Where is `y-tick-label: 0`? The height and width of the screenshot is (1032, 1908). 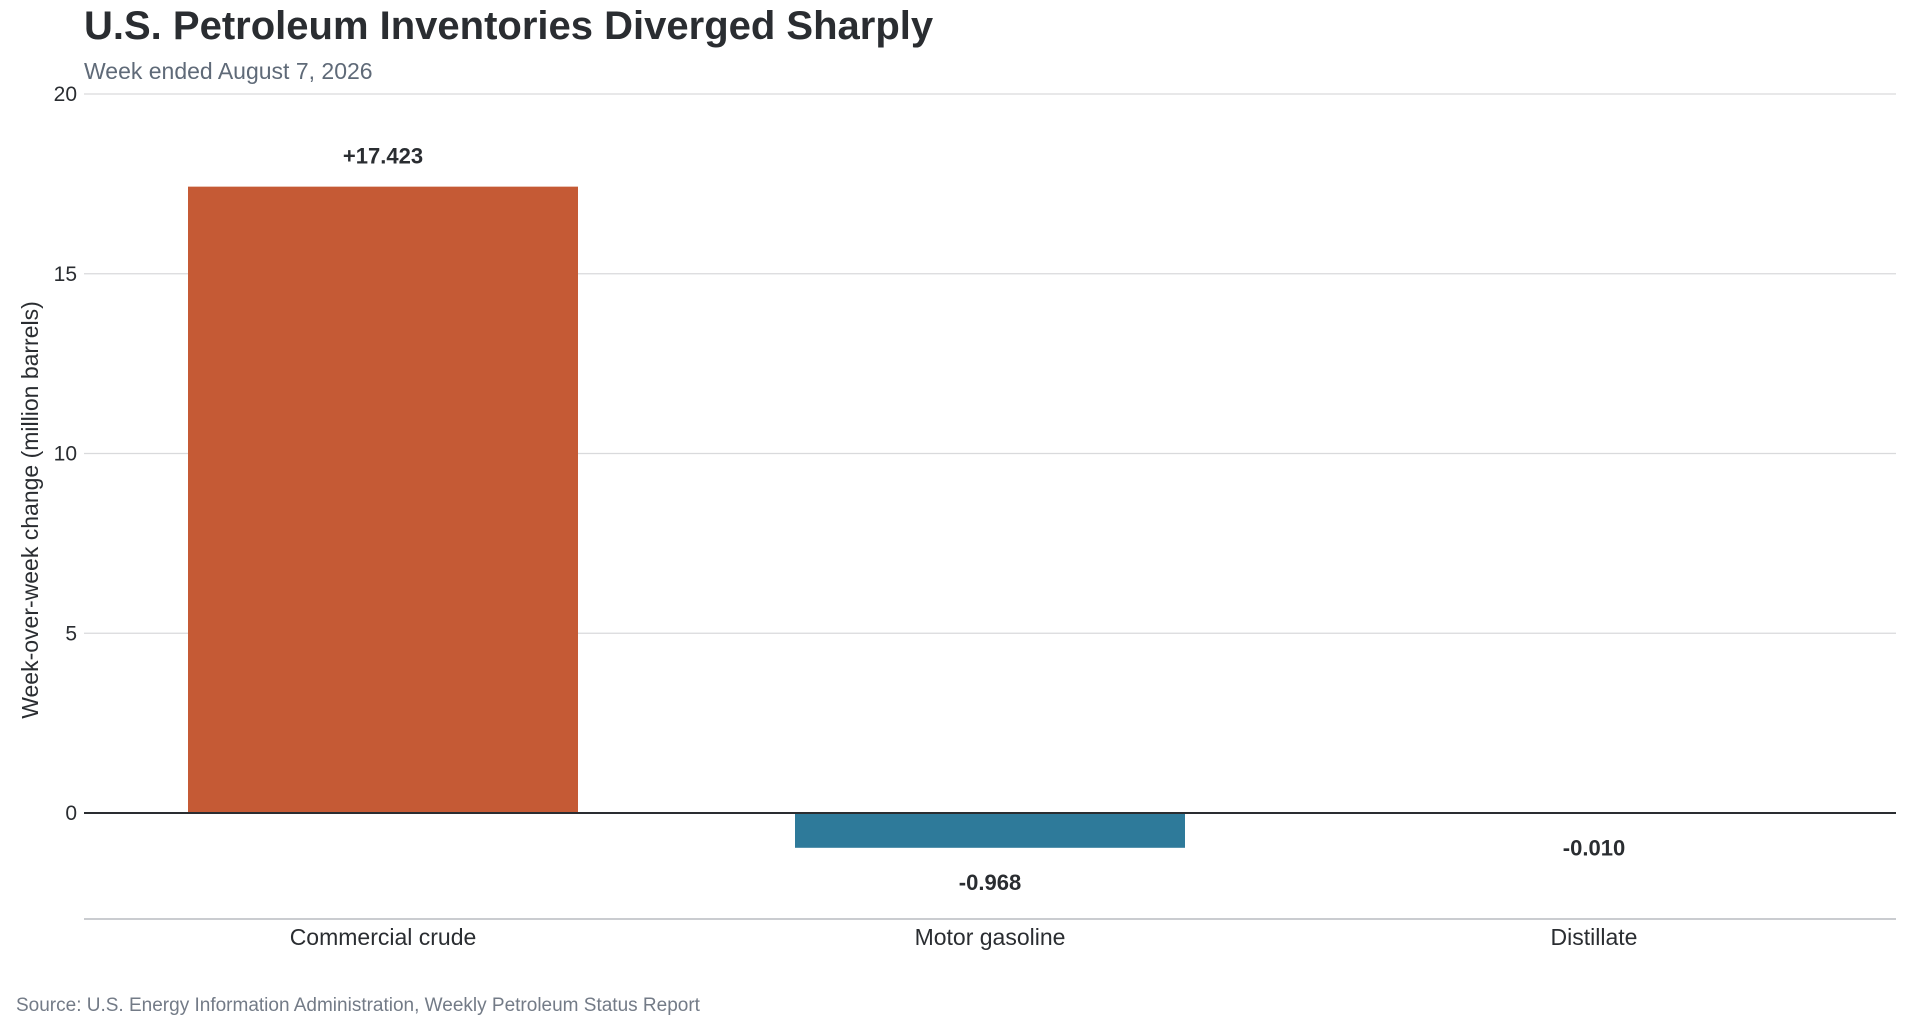
y-tick-label: 0 is located at coordinates (71, 813).